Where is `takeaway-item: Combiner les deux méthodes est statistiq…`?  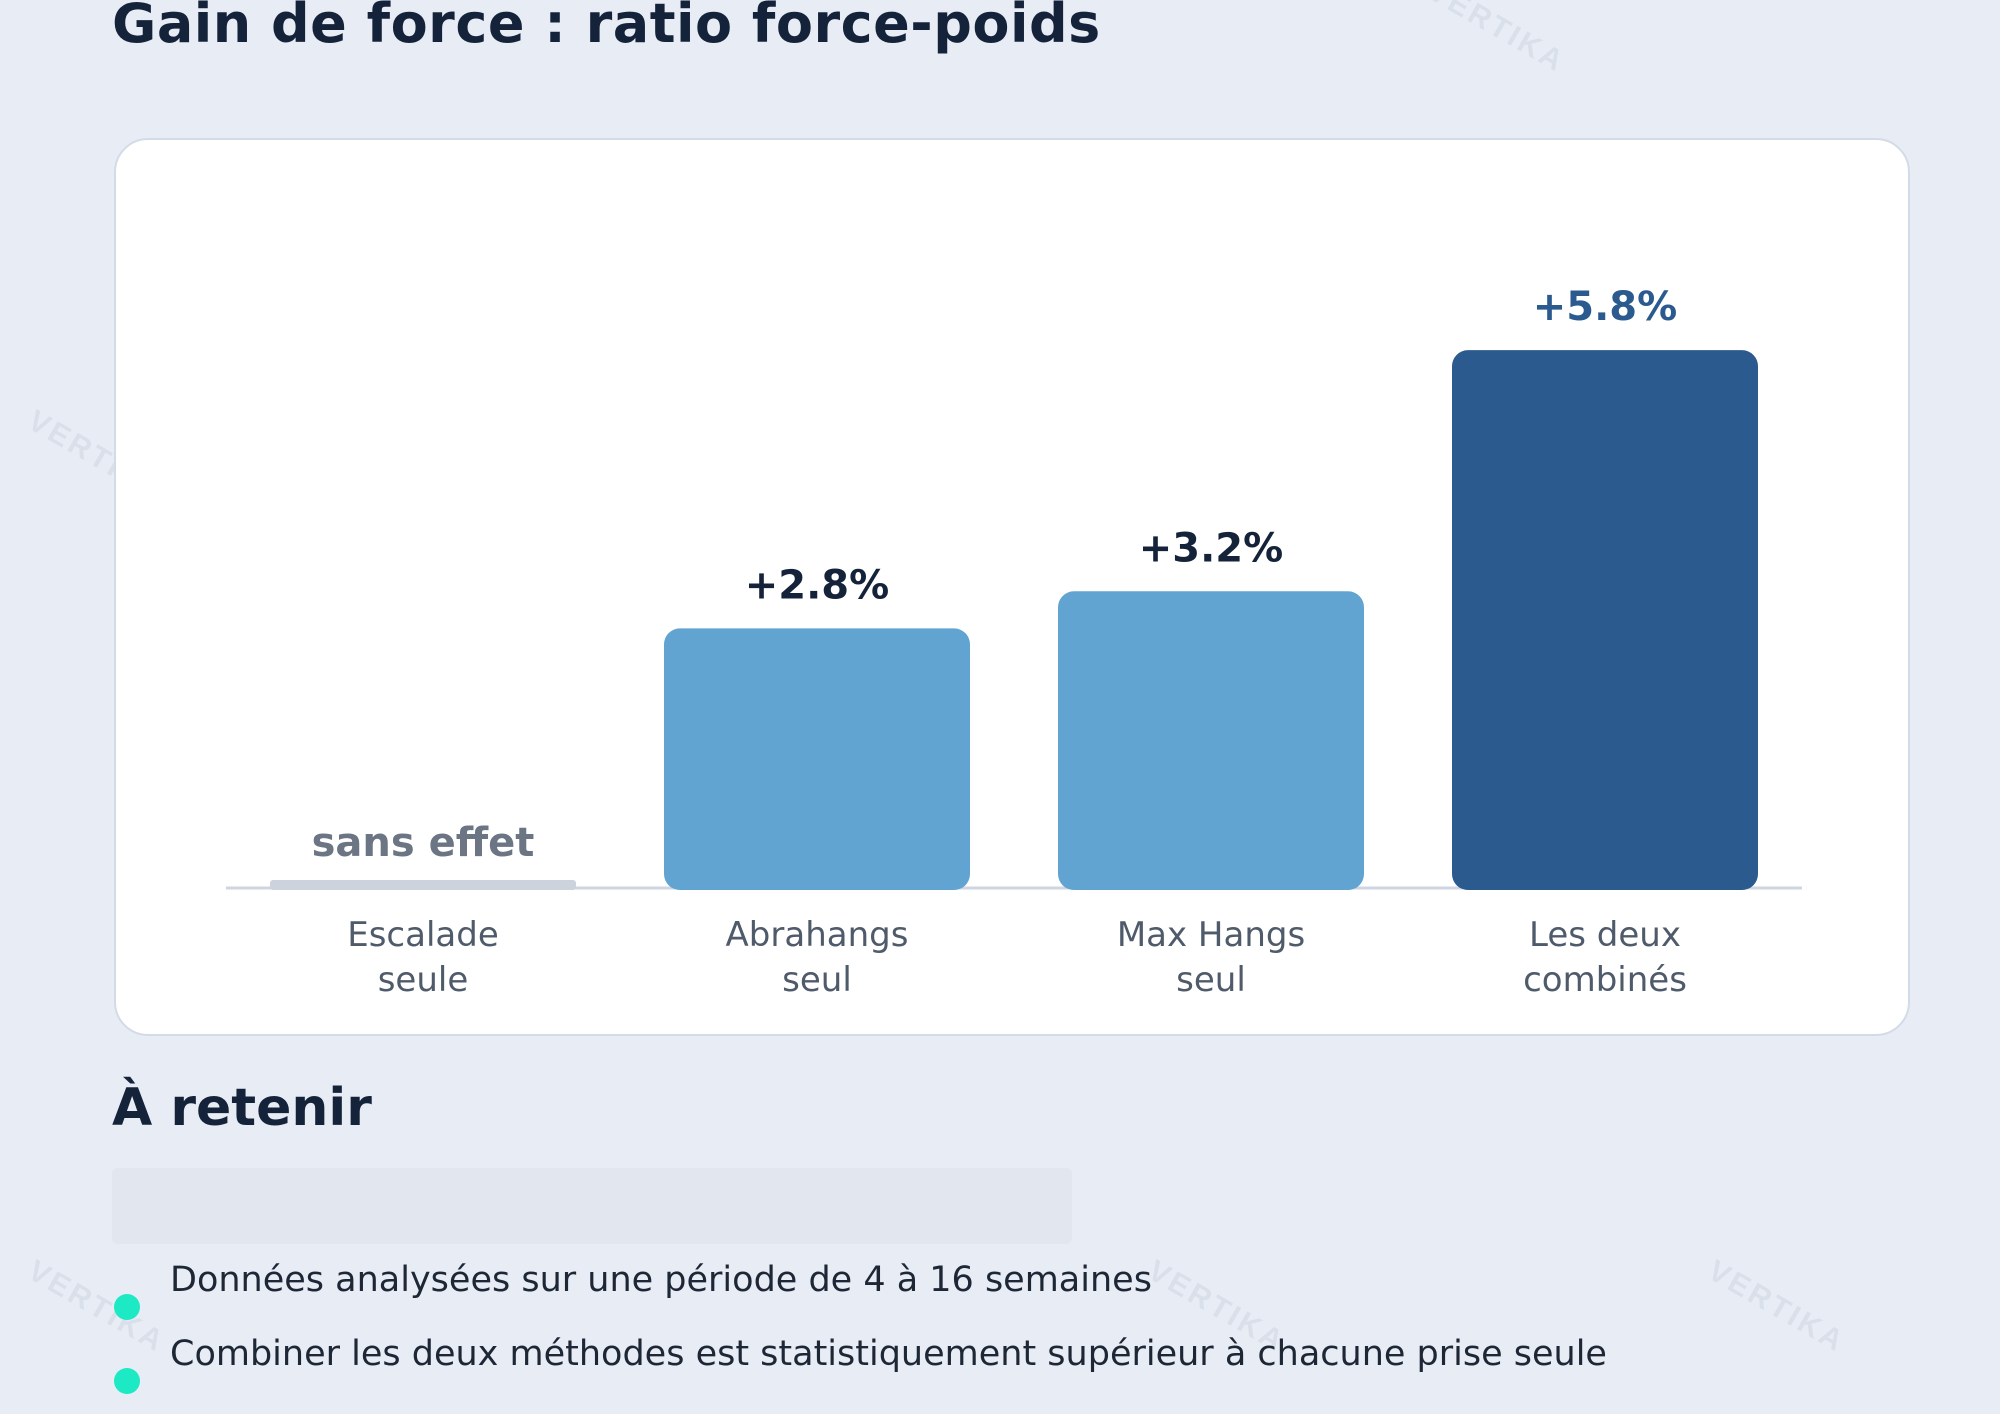
takeaway-item: Combiner les deux méthodes est statistiq… is located at coordinates (1012, 1363).